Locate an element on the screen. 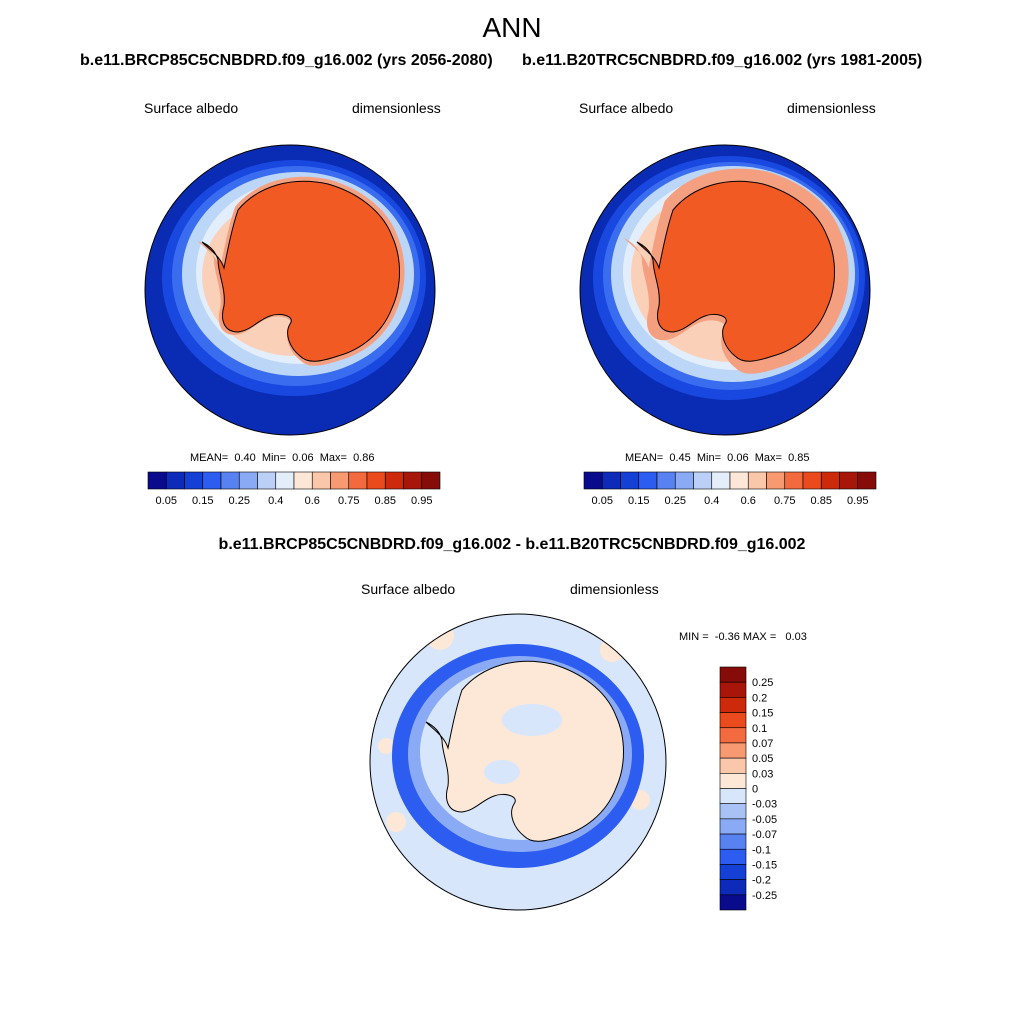  diff-colorbar-label: -0.25 is located at coordinates (764, 896).